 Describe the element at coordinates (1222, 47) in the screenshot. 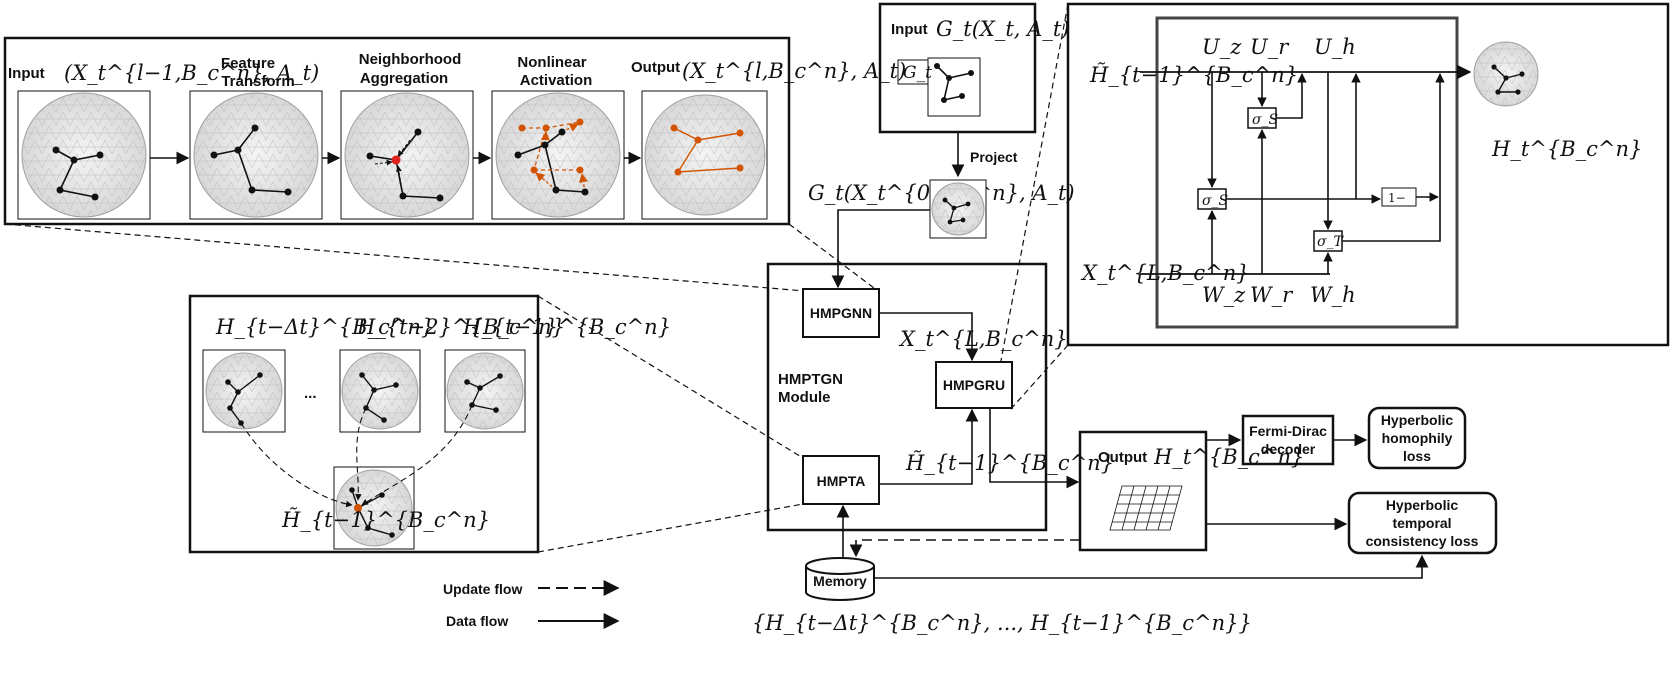

I see `gru-Uz: U_z` at that location.